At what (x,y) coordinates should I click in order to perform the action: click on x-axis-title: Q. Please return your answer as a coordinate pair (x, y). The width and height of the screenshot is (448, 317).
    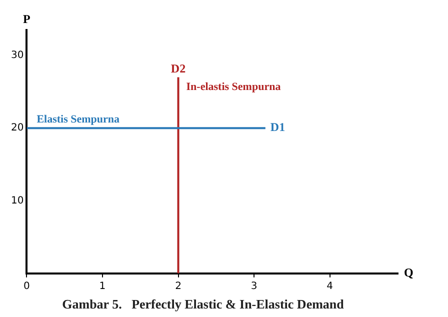
    Looking at the image, I should click on (409, 272).